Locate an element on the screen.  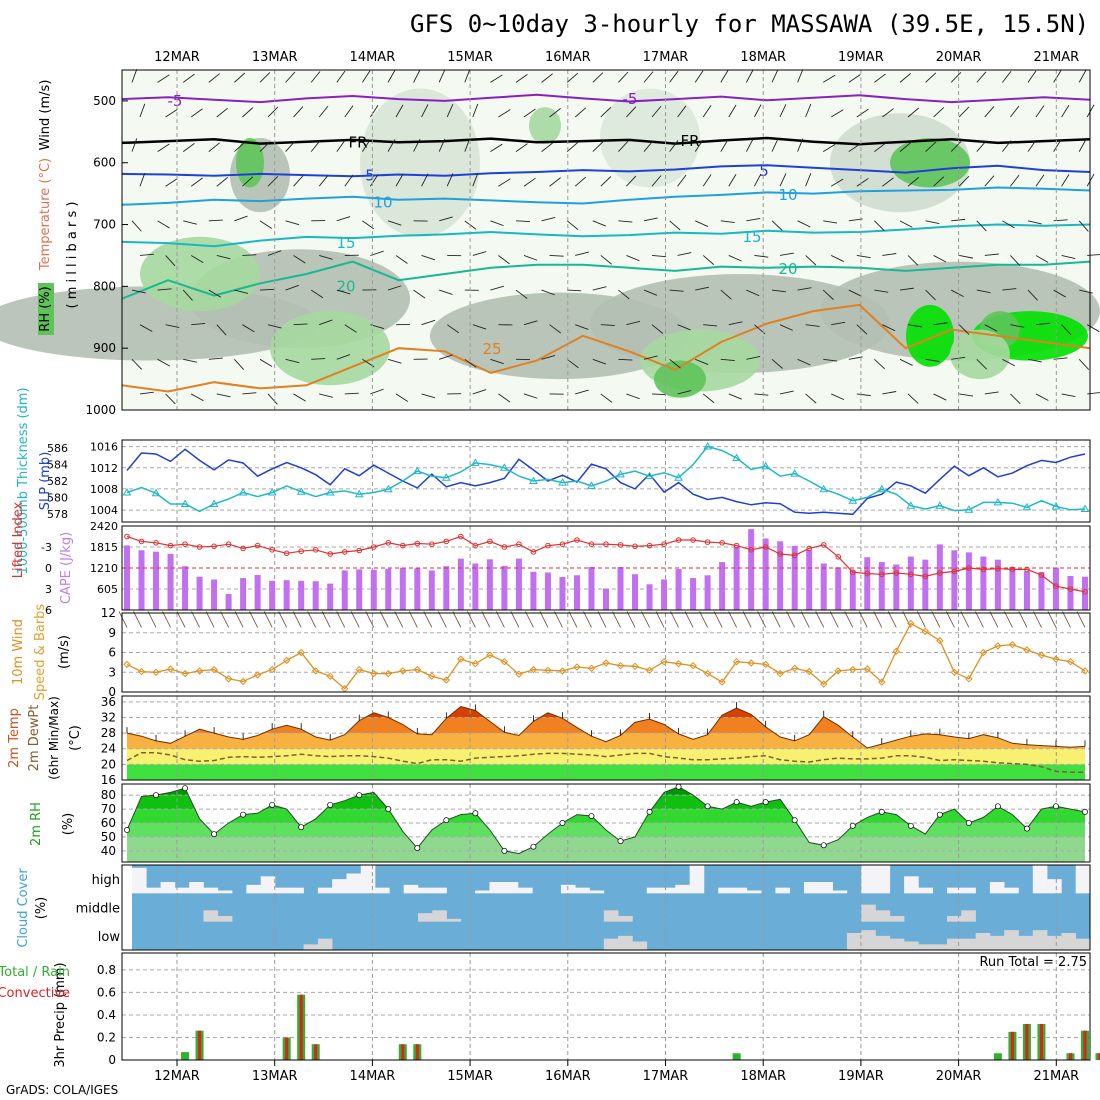
cape-tick: 1815 is located at coordinates (104, 547).